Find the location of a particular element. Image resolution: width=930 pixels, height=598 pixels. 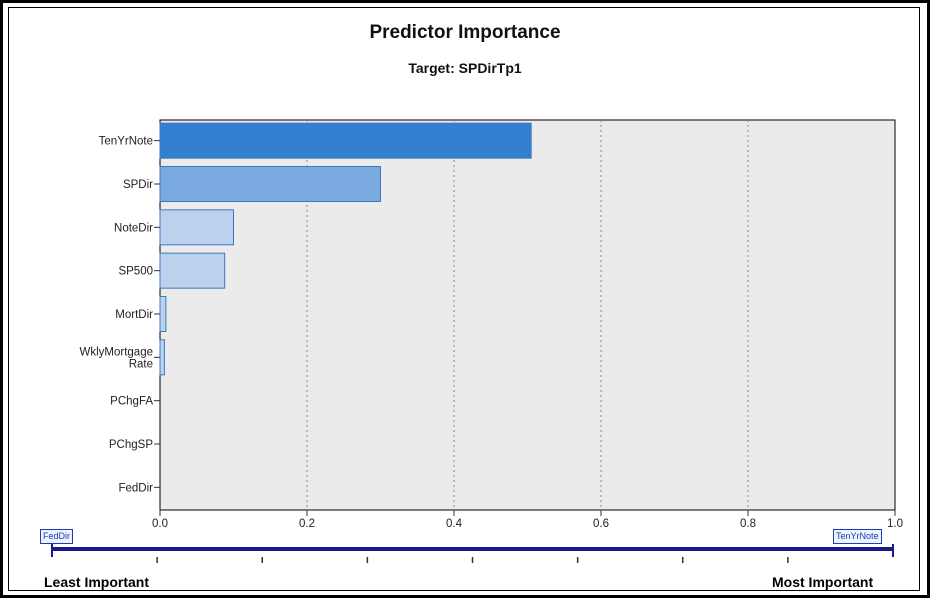

most-important-label: Most Important is located at coordinates (823, 582).